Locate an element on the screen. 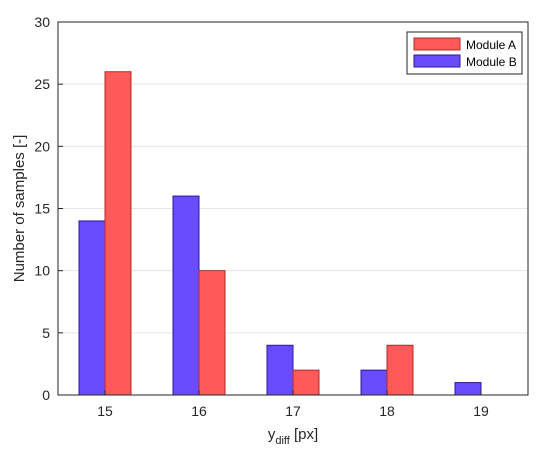 Image resolution: width=550 pixels, height=456 pixels. x-tick-label: 19 is located at coordinates (481, 411).